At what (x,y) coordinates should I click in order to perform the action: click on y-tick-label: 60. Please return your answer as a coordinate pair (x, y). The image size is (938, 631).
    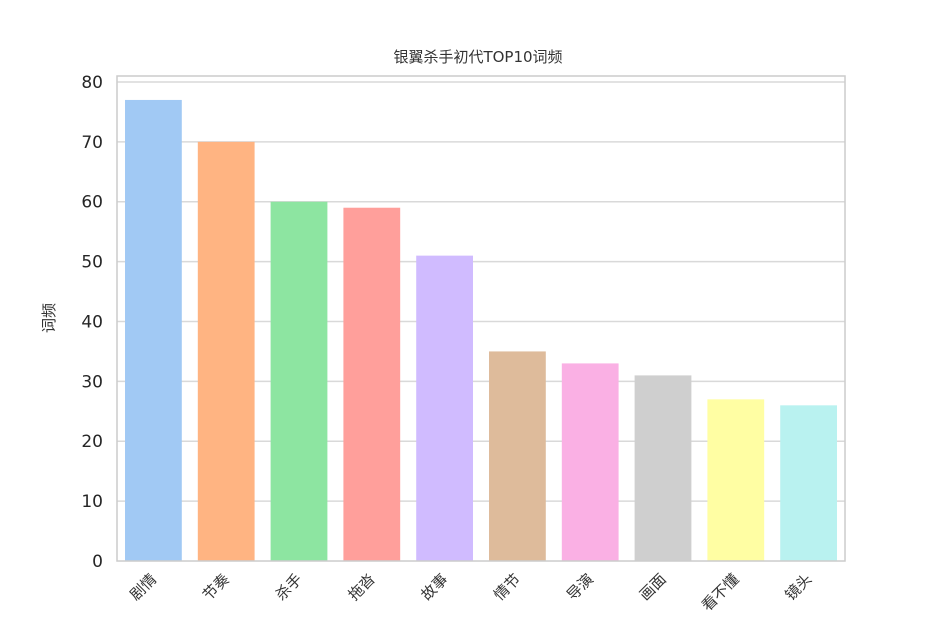
    Looking at the image, I should click on (92, 203).